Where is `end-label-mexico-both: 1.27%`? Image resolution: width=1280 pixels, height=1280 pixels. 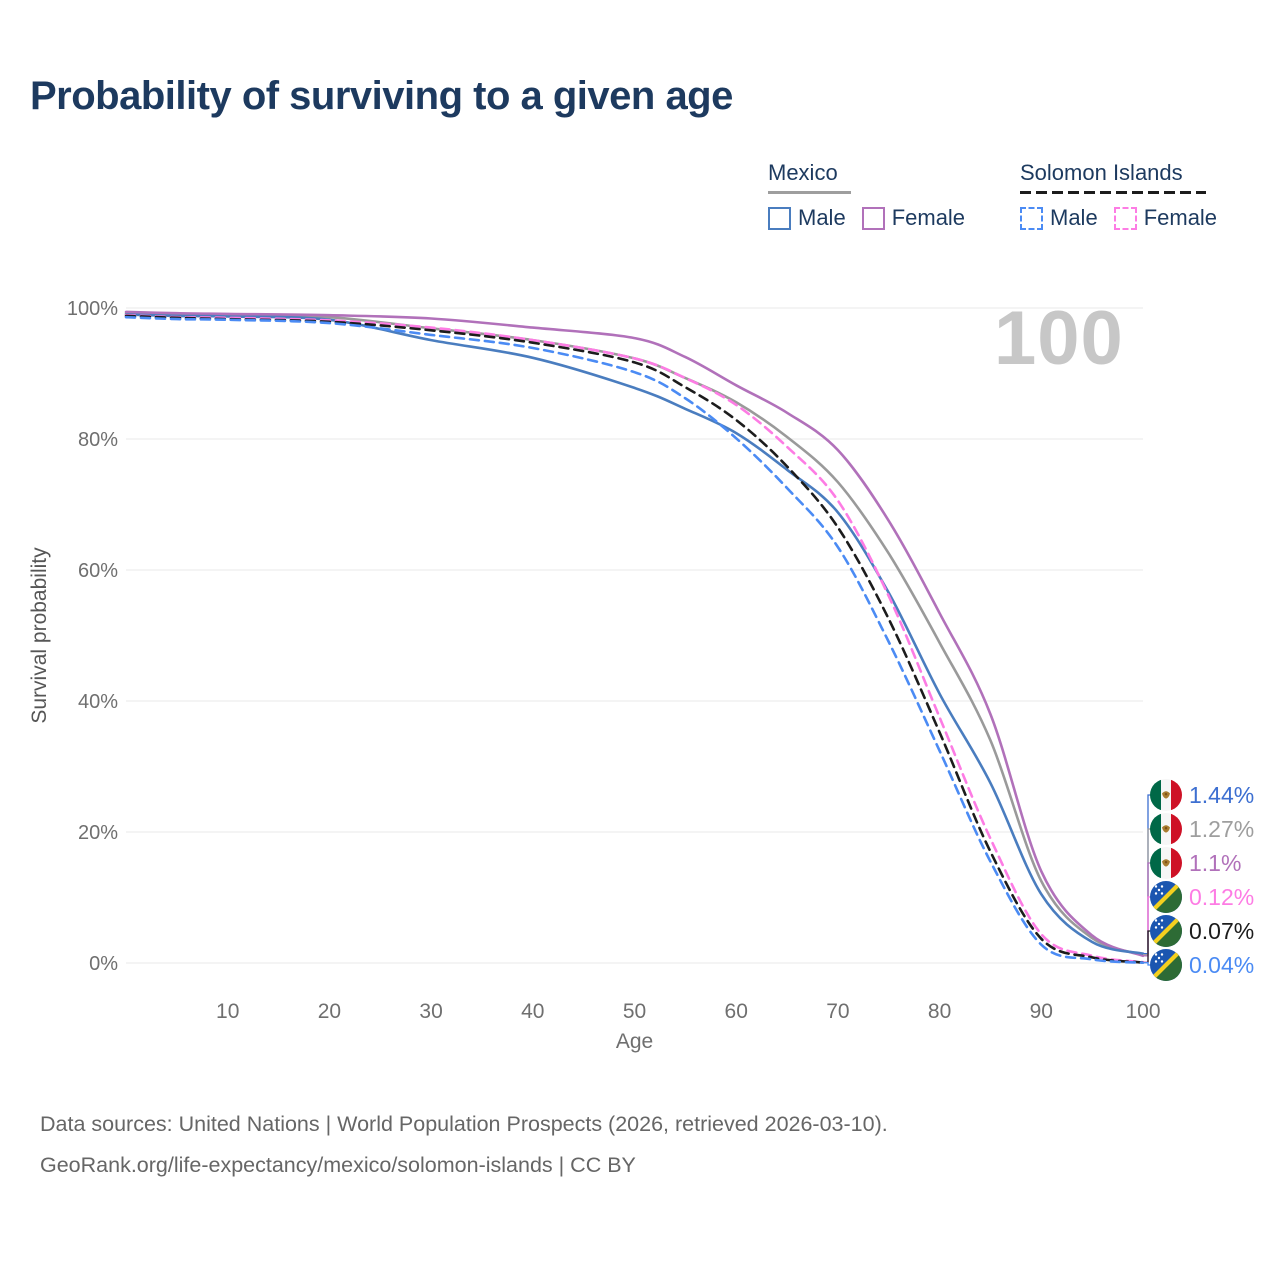 end-label-mexico-both: 1.27% is located at coordinates (1202, 829).